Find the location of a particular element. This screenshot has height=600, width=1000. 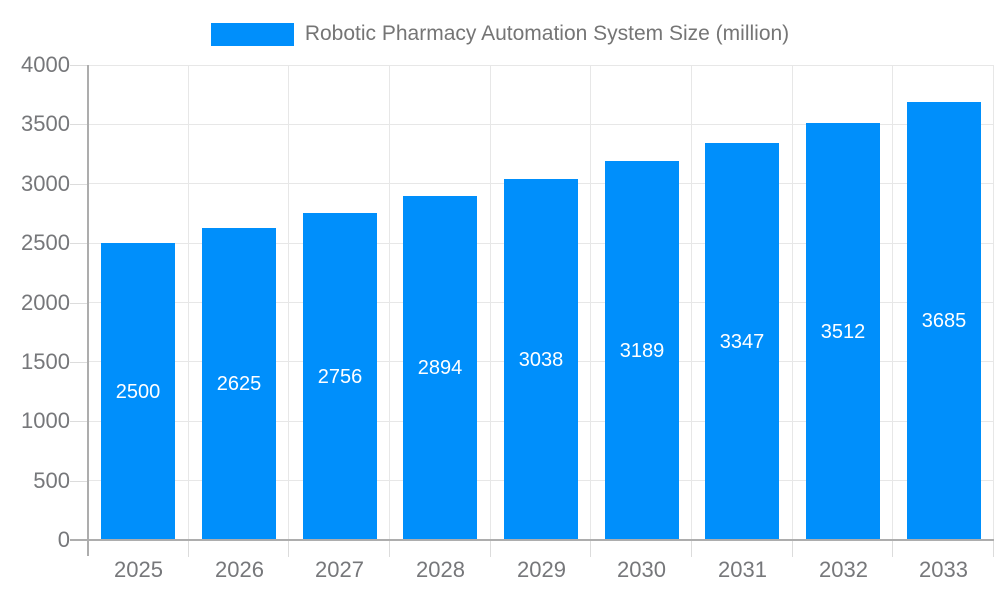

bar-value-label: 3685 is located at coordinates (944, 321).